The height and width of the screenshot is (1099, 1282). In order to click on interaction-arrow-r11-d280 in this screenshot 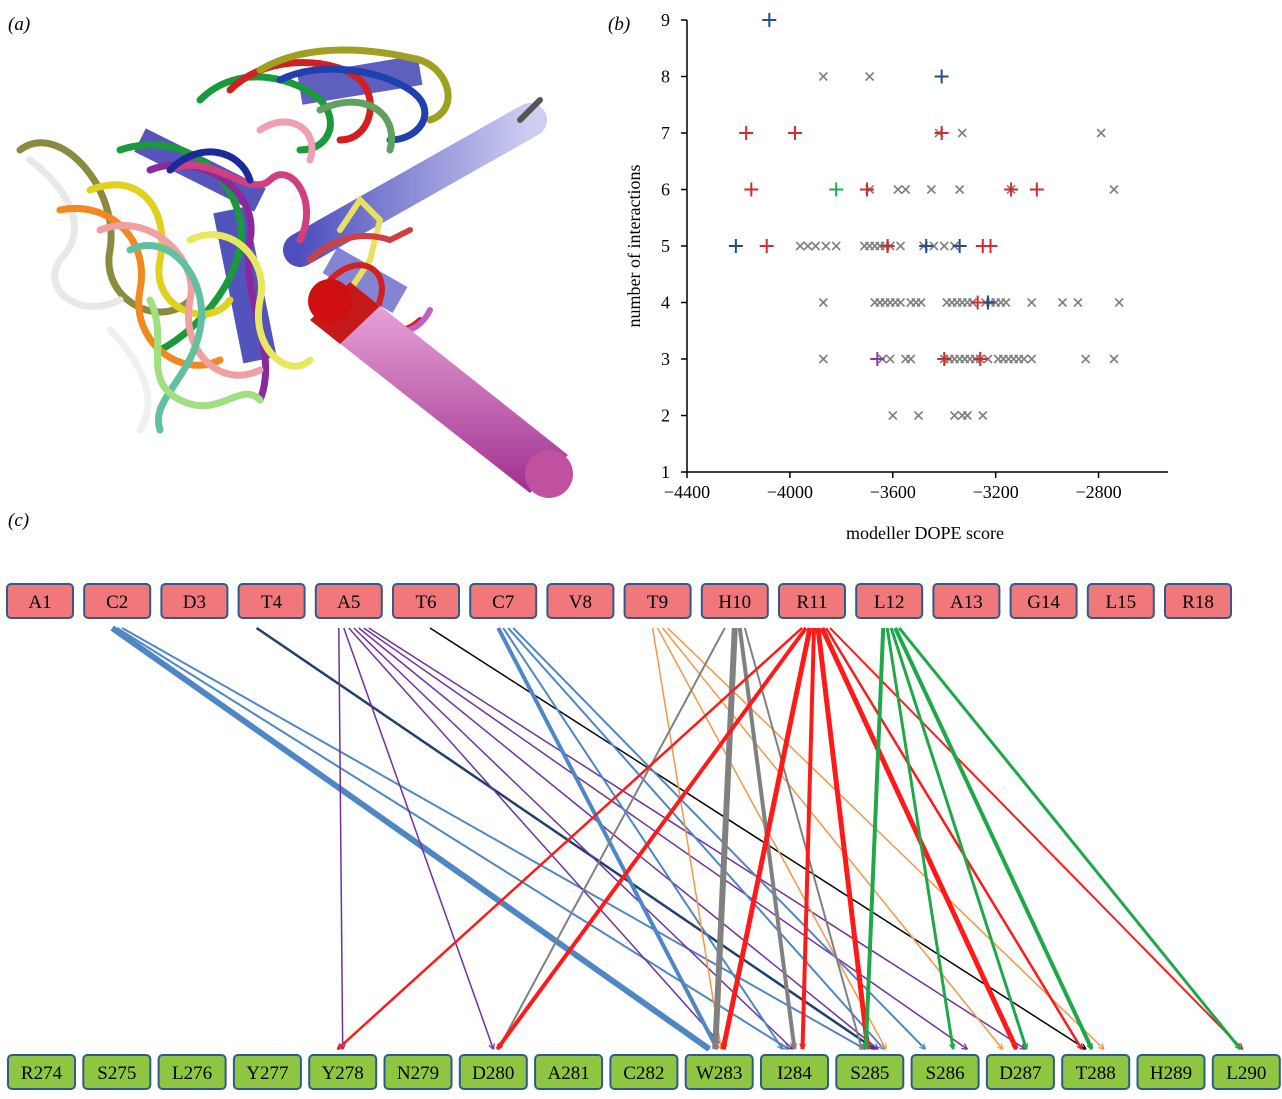, I will do `click(651, 837)`.